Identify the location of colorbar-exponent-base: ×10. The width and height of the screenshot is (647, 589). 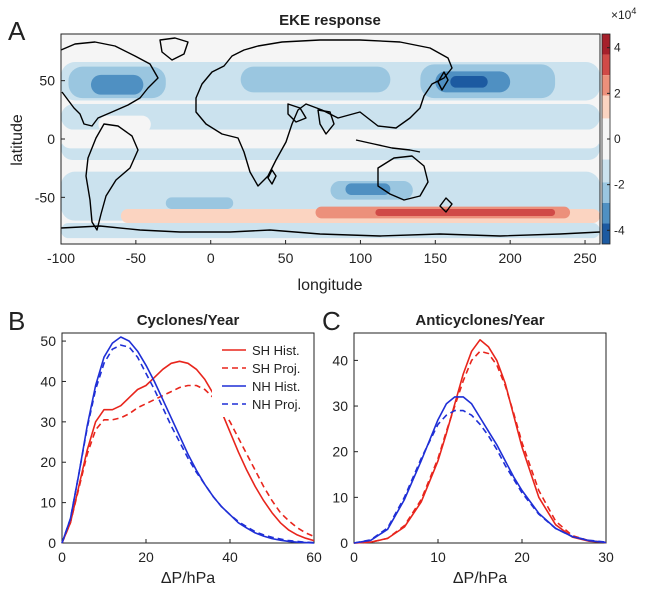
(621, 15).